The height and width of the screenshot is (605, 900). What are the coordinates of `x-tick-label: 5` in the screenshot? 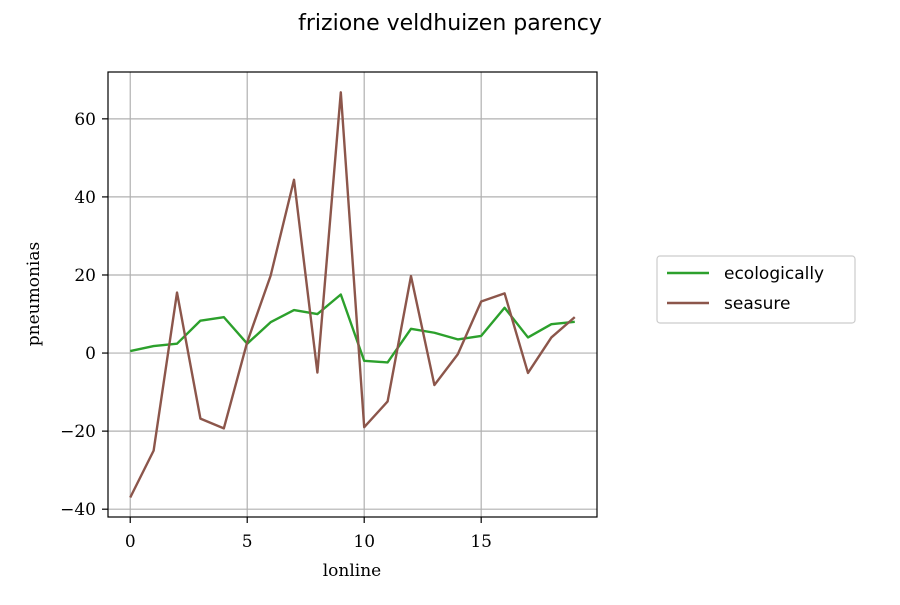 It's located at (247, 542).